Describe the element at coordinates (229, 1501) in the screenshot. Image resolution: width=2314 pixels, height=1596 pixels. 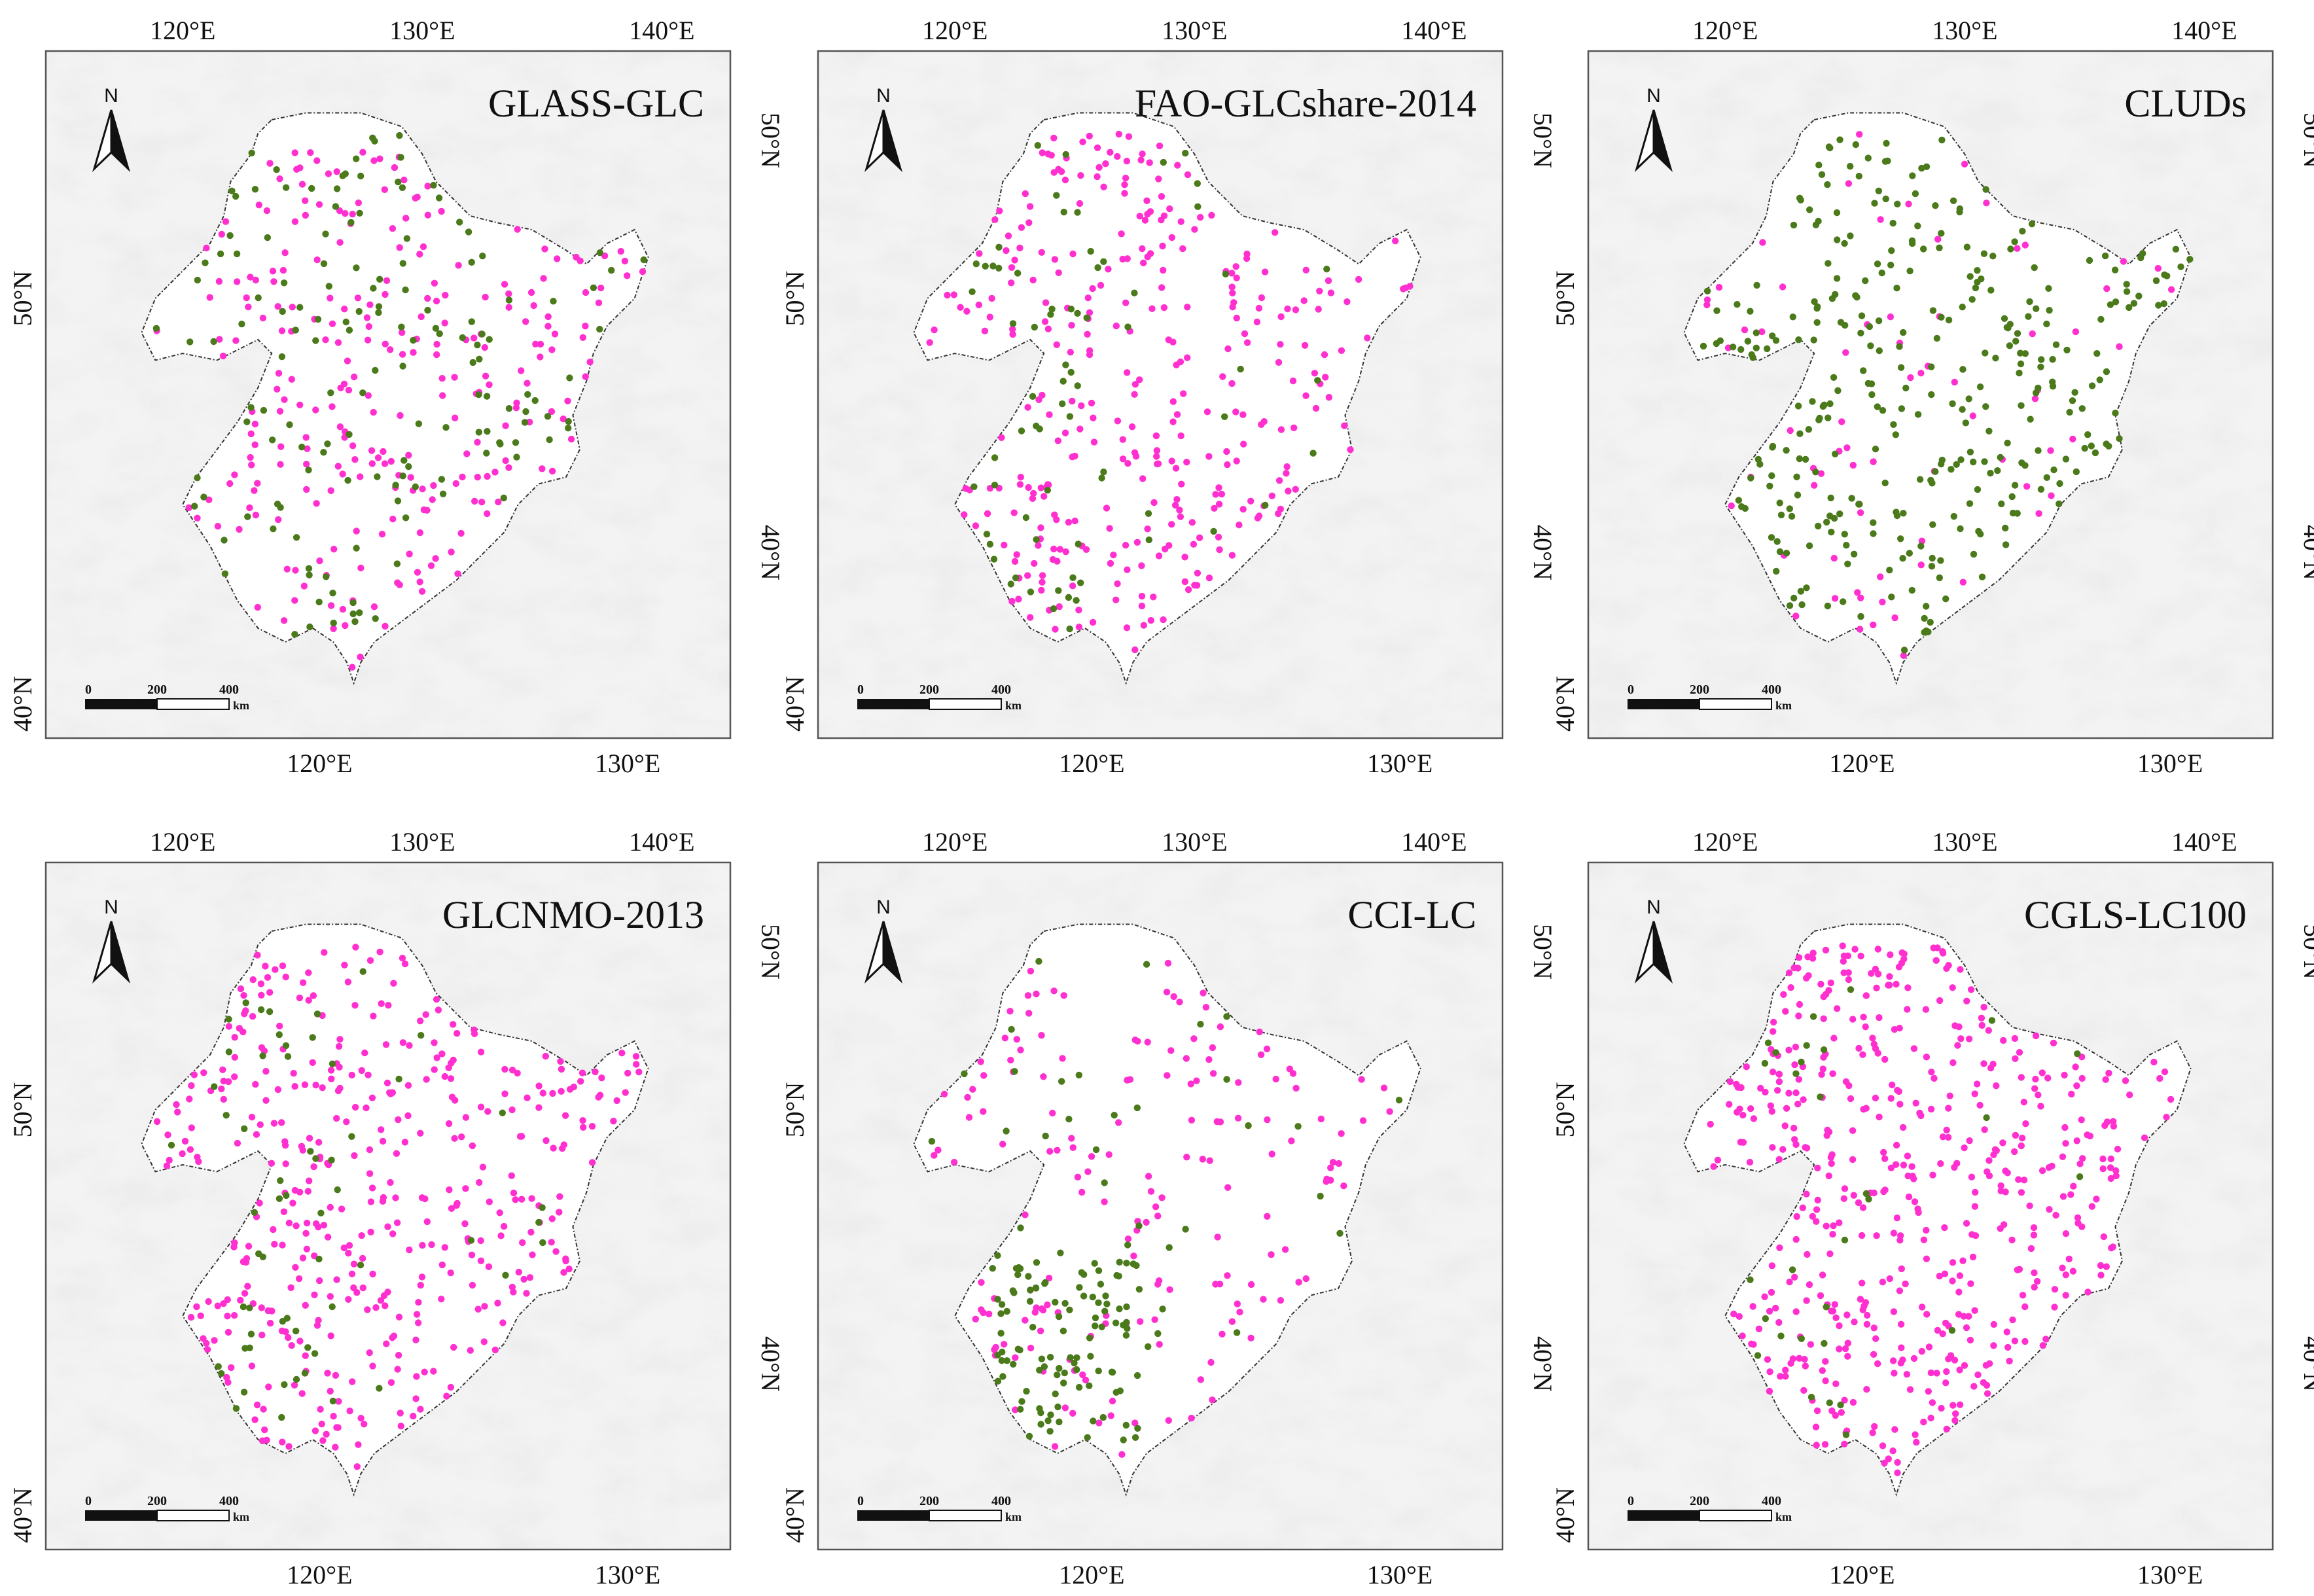
I see `scale-bar-label: 400` at that location.